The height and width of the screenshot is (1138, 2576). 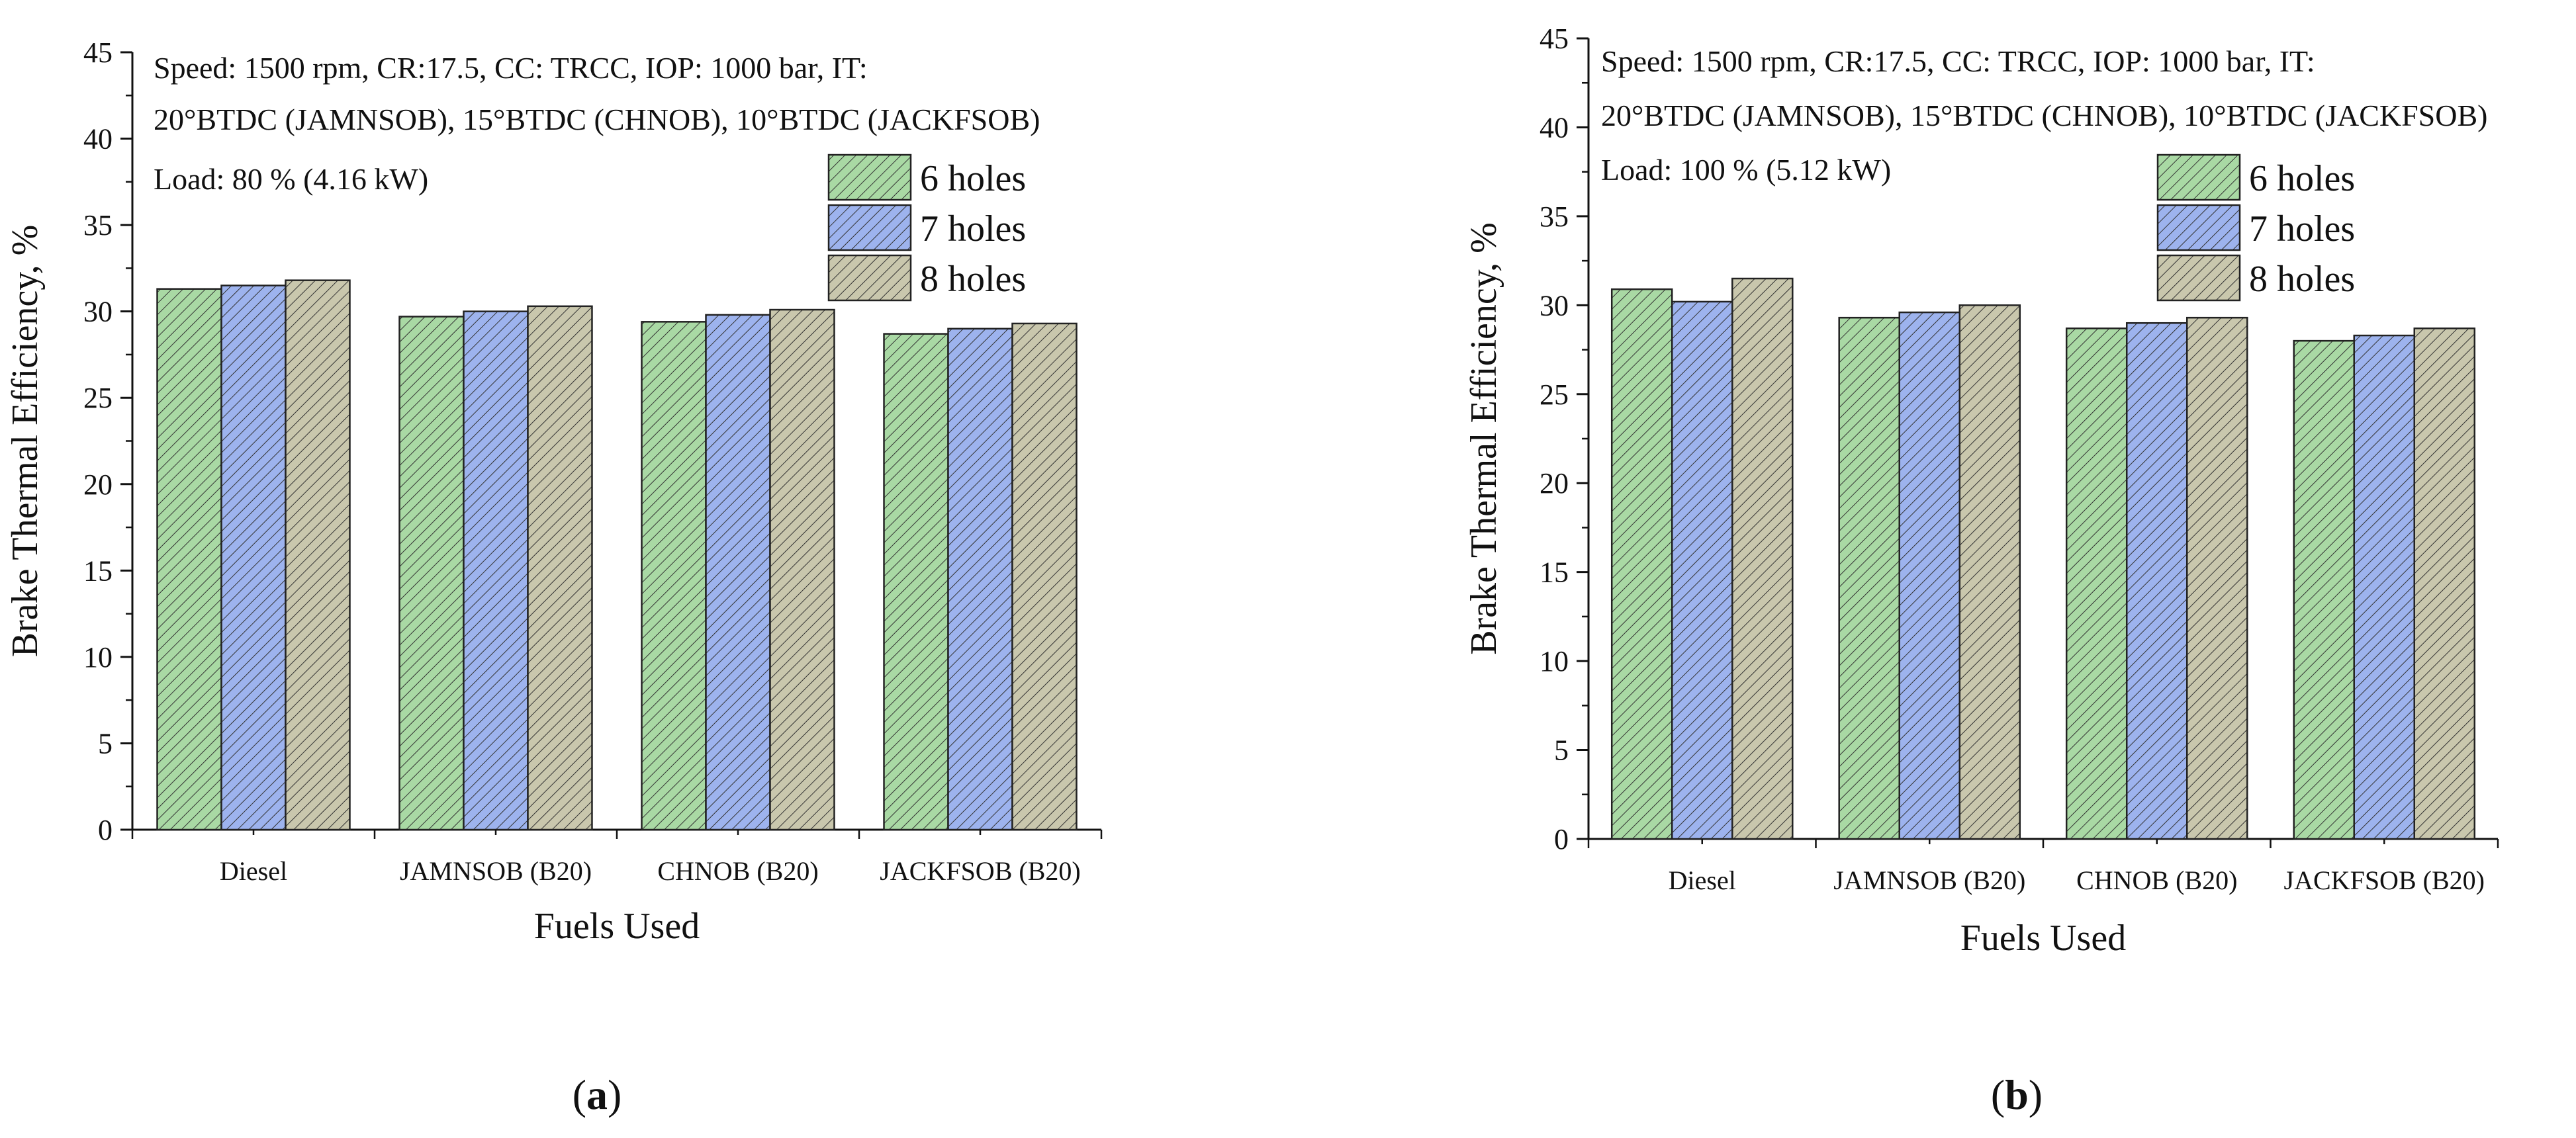 What do you see at coordinates (291, 179) in the screenshot?
I see `annotation-line-2: Load: 80 % (4.16 kW)` at bounding box center [291, 179].